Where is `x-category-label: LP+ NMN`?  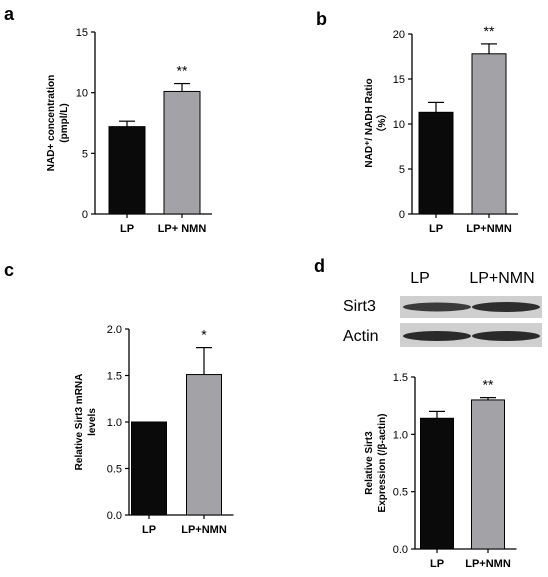
x-category-label: LP+ NMN is located at coordinates (182, 229).